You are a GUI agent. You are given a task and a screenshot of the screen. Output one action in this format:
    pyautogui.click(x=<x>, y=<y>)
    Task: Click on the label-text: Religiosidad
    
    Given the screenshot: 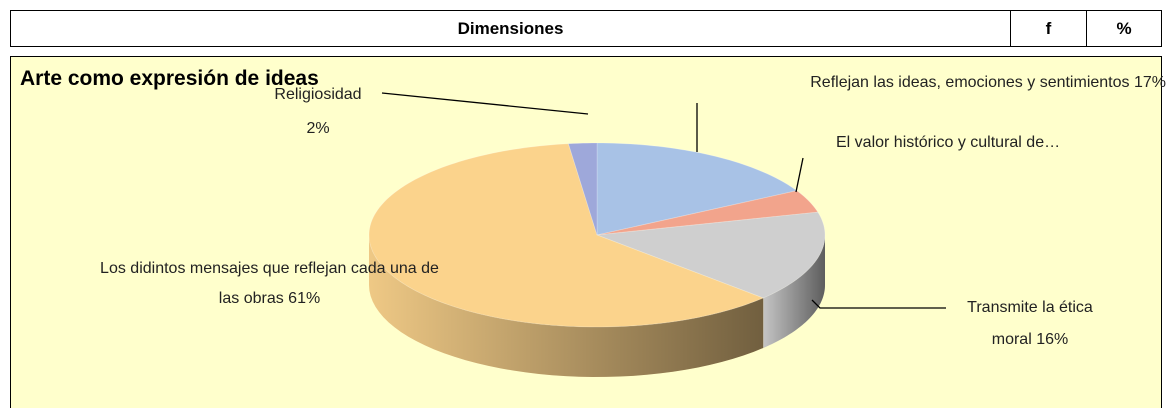 What is the action you would take?
    pyautogui.click(x=318, y=94)
    